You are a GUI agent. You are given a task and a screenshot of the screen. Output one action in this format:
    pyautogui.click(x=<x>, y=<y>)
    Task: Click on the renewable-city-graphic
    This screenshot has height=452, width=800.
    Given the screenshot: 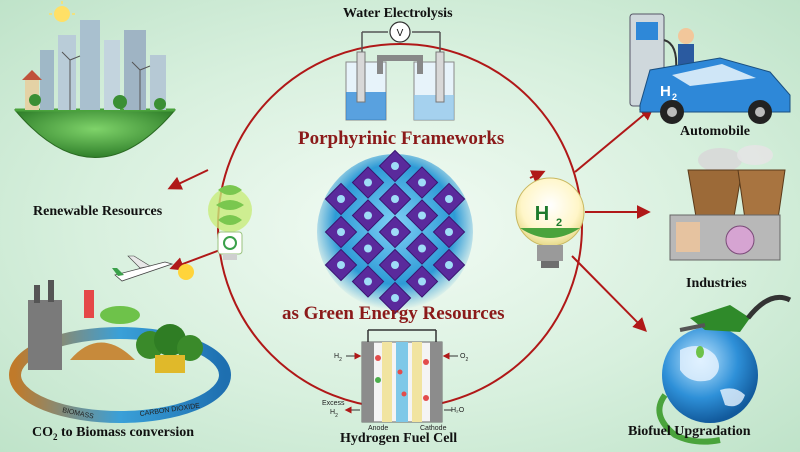 What is the action you would take?
    pyautogui.click(x=95, y=79)
    